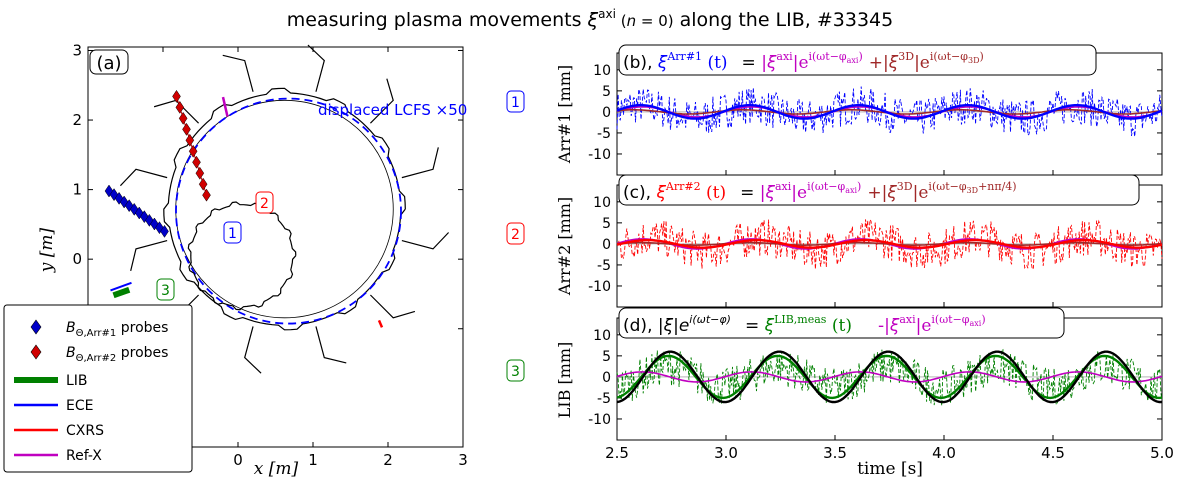  What do you see at coordinates (77, 50) in the screenshot?
I see `geometry-ytick-label: 3` at bounding box center [77, 50].